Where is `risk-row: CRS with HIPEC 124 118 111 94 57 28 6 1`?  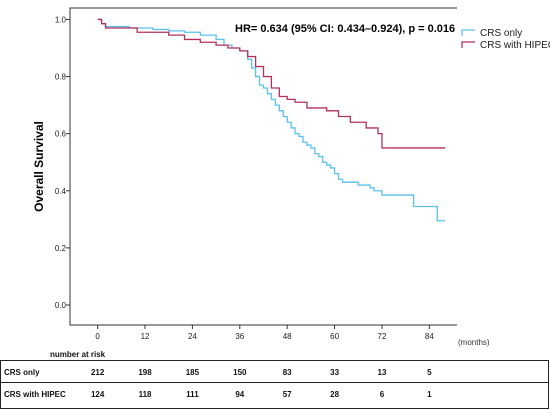 risk-row: CRS with HIPEC 124 118 111 94 57 28 6 1 is located at coordinates (218, 394).